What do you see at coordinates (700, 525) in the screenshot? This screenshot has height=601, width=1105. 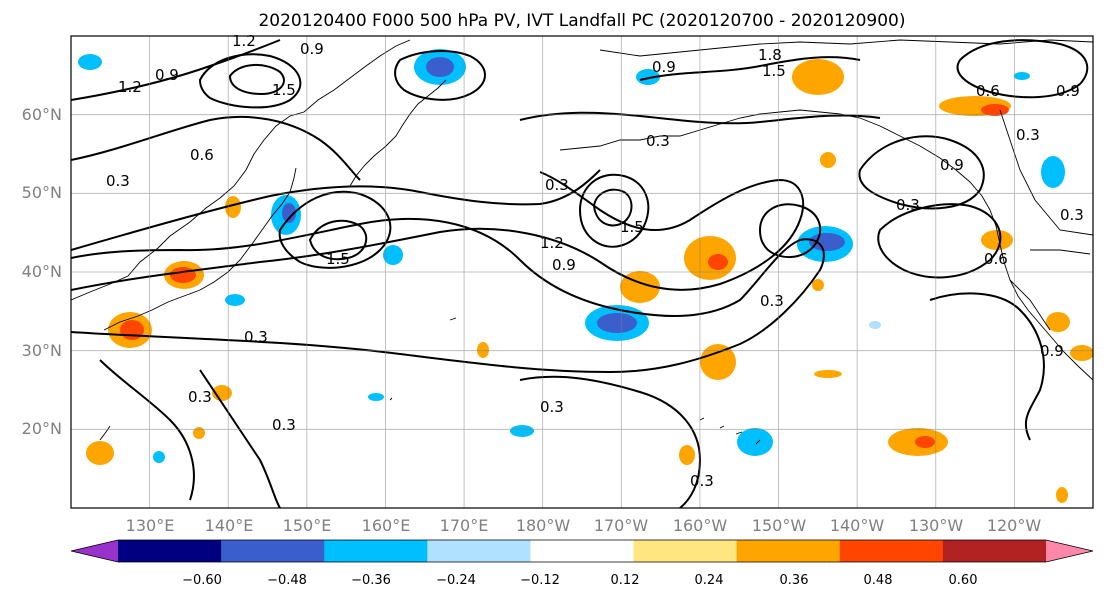 I see `lon-tick-label: 160°W` at bounding box center [700, 525].